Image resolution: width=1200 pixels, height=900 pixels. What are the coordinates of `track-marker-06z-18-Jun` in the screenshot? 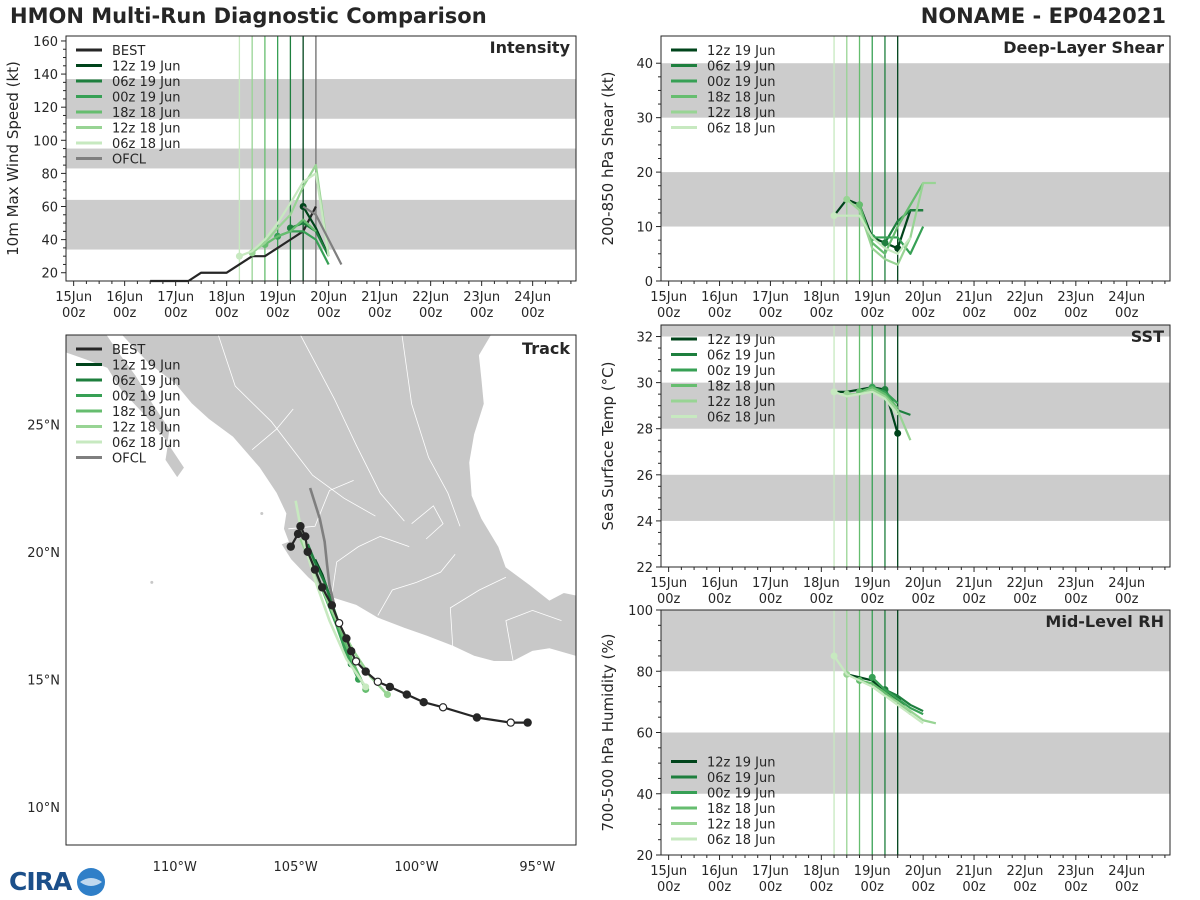 It's located at (366, 687).